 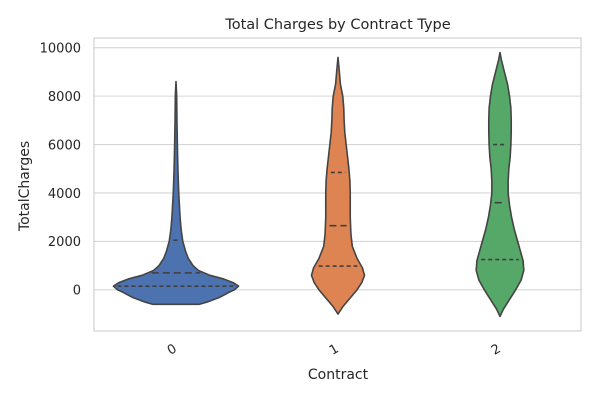 What do you see at coordinates (25, 186) in the screenshot?
I see `y-axis-label: TotalCharges` at bounding box center [25, 186].